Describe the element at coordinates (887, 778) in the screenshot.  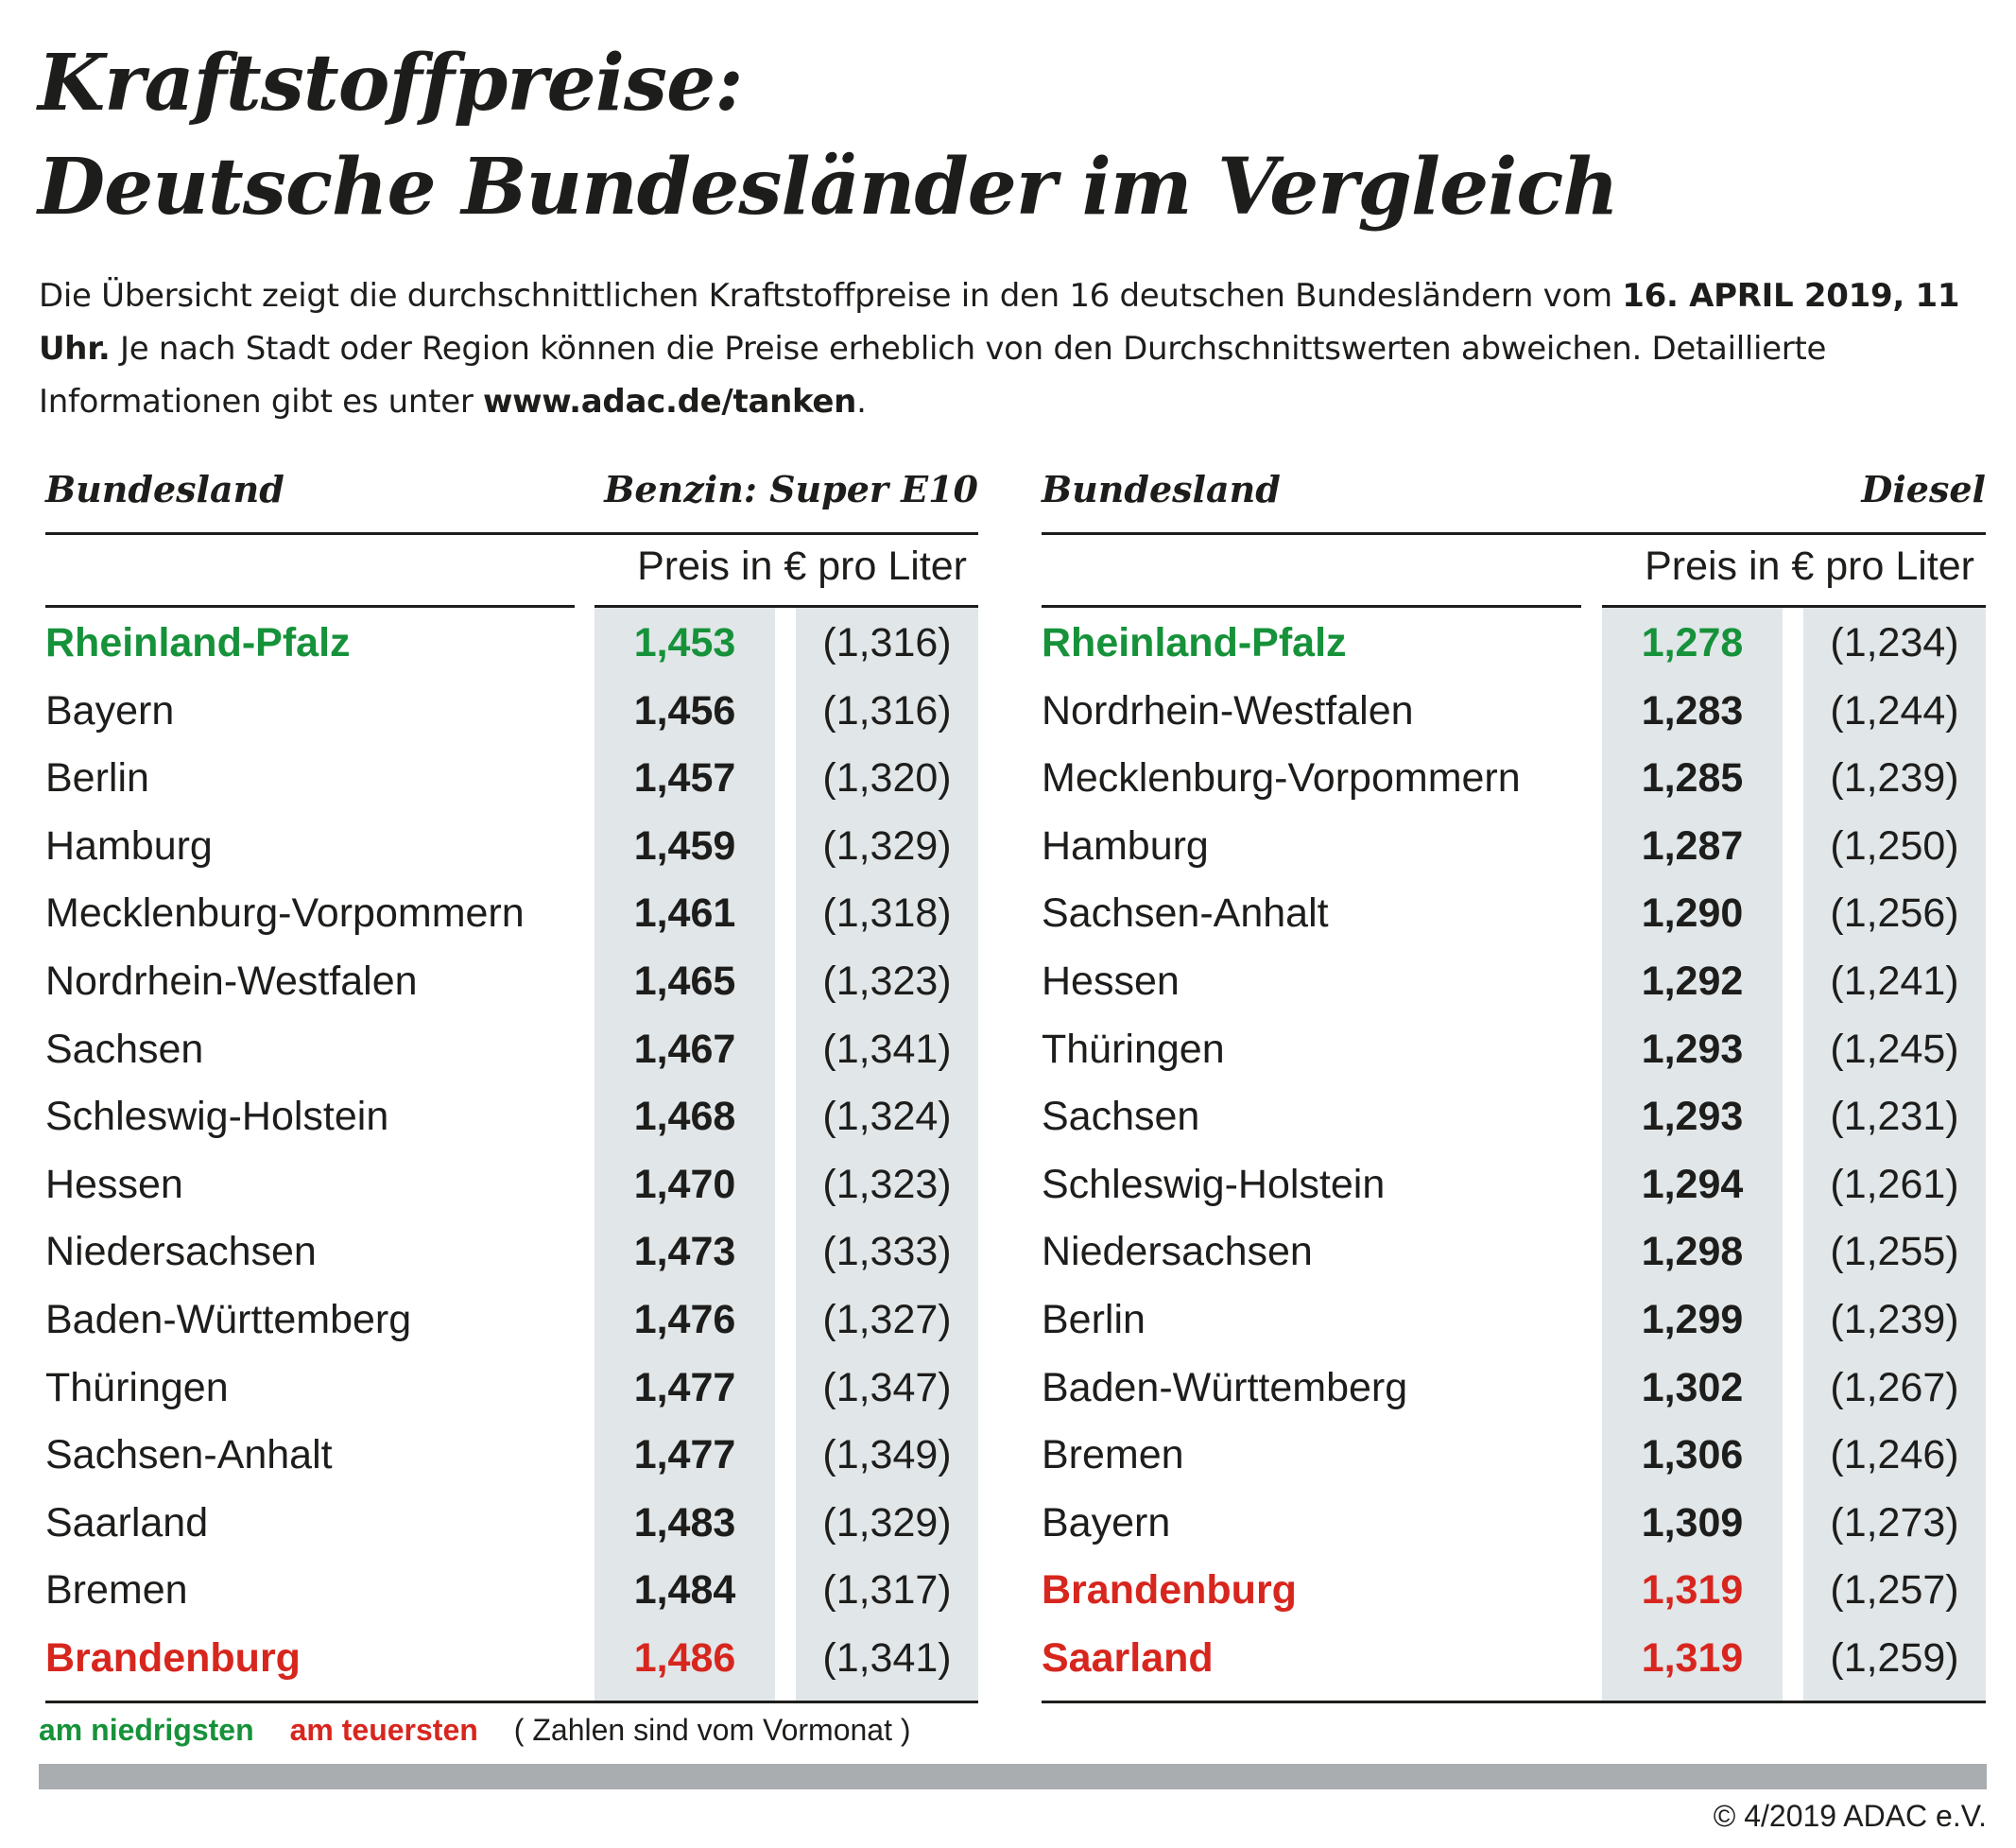
I see `previous-month-value: (1,320)` at that location.